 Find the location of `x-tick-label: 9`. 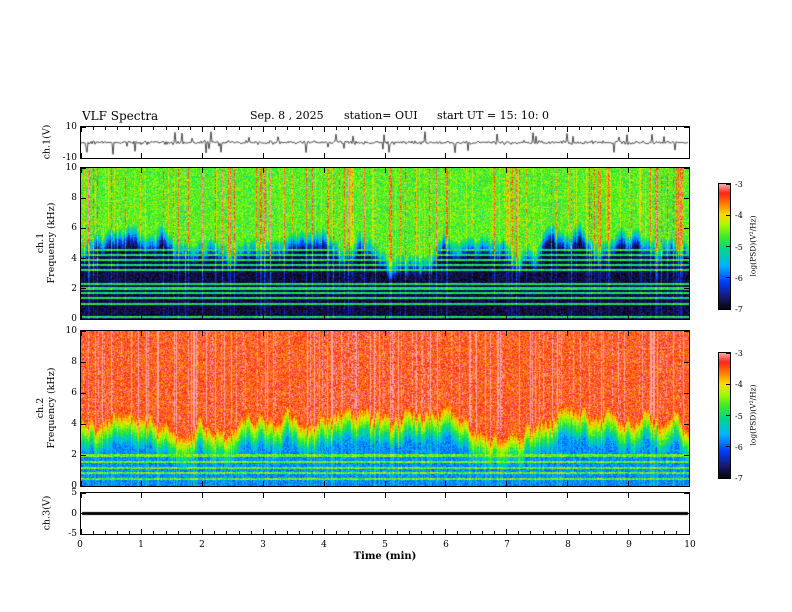

x-tick-label: 9 is located at coordinates (629, 545).